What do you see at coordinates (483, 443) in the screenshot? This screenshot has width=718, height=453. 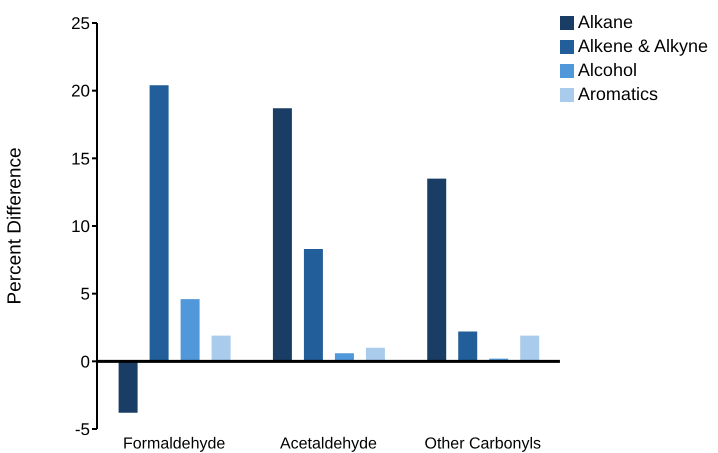 I see `x-tick-label: Other Carbonyls` at bounding box center [483, 443].